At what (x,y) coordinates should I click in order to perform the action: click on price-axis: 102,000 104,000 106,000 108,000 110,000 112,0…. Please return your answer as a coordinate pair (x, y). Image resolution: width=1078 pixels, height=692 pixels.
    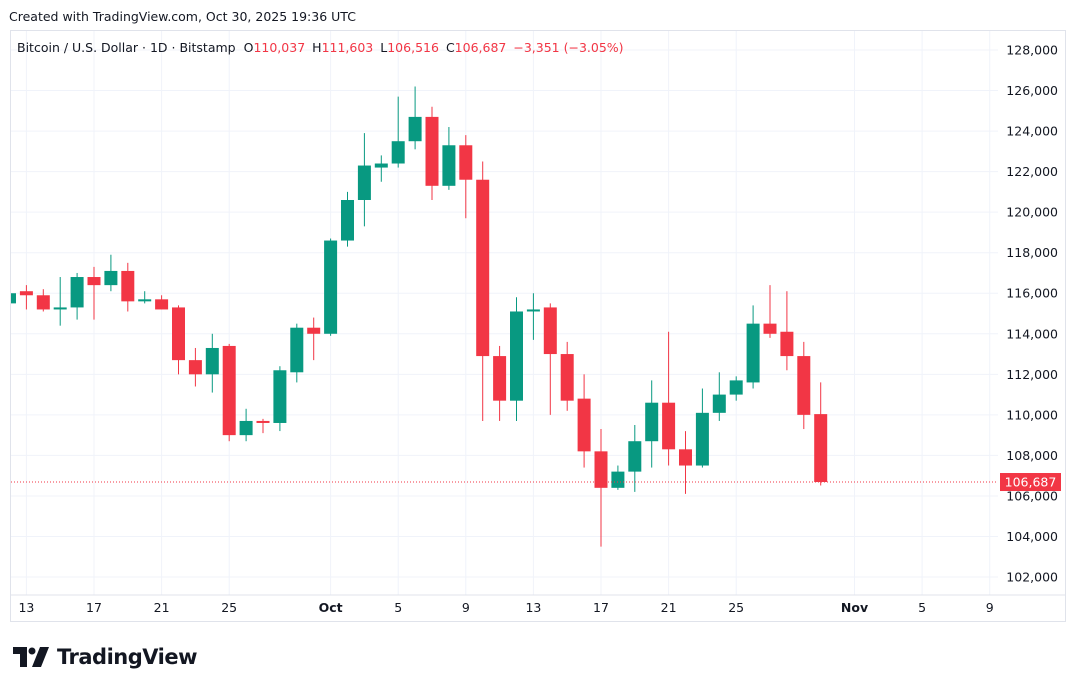
    Looking at the image, I should click on (1032, 314).